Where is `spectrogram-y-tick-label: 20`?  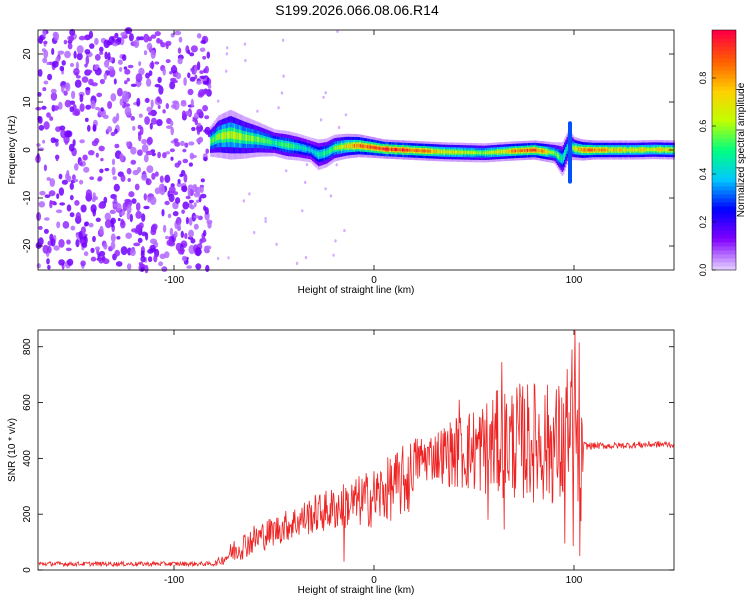
spectrogram-y-tick-label: 20 is located at coordinates (27, 54).